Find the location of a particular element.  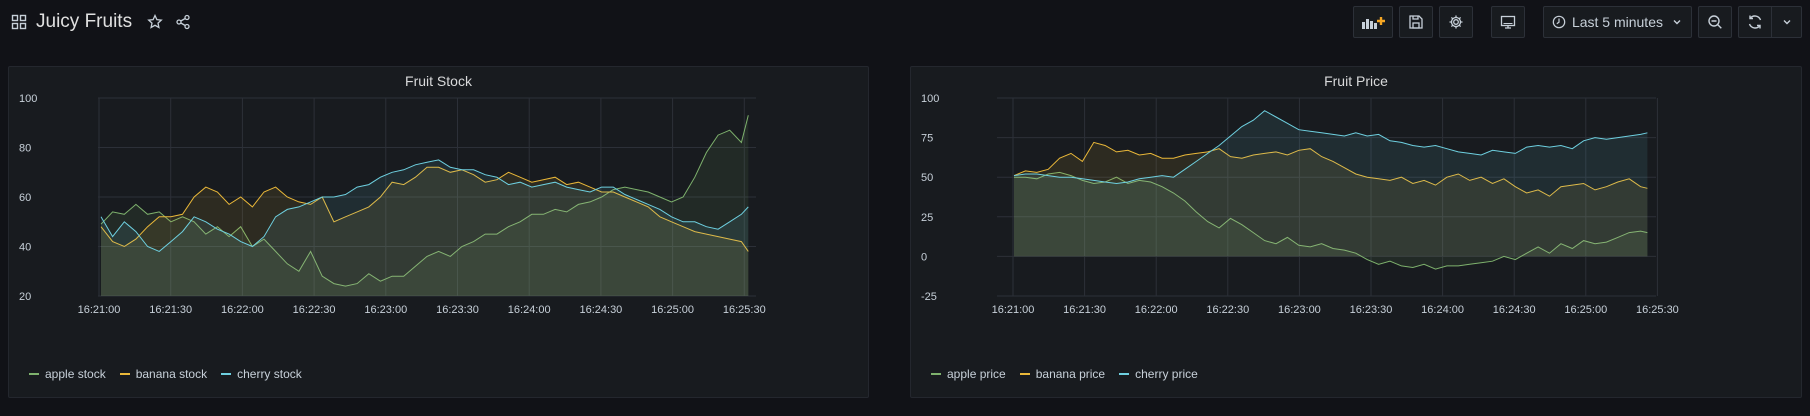

series-line-apple-stock is located at coordinates (424, 201).